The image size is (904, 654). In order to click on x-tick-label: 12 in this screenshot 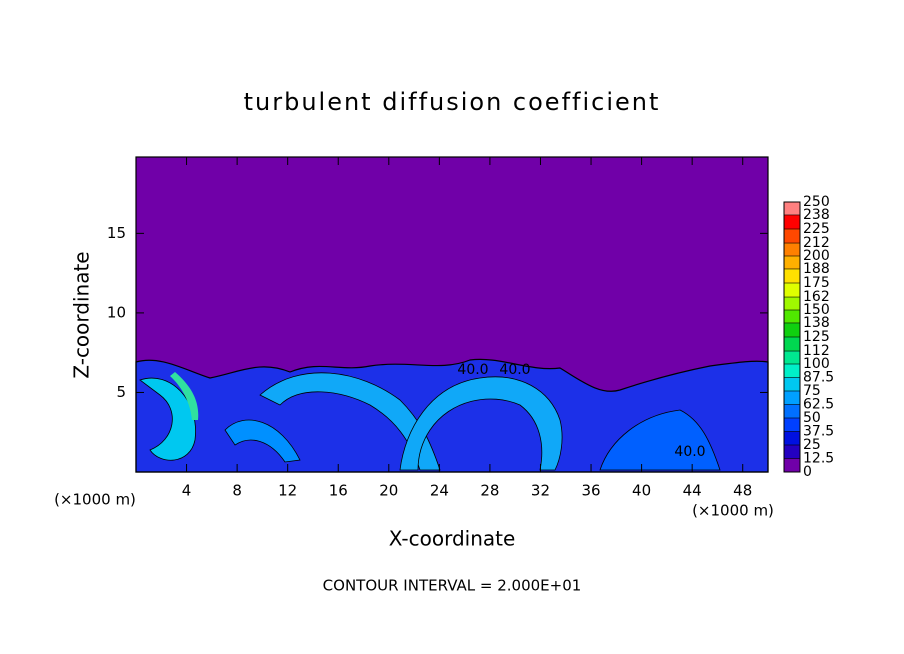, I will do `click(287, 491)`.